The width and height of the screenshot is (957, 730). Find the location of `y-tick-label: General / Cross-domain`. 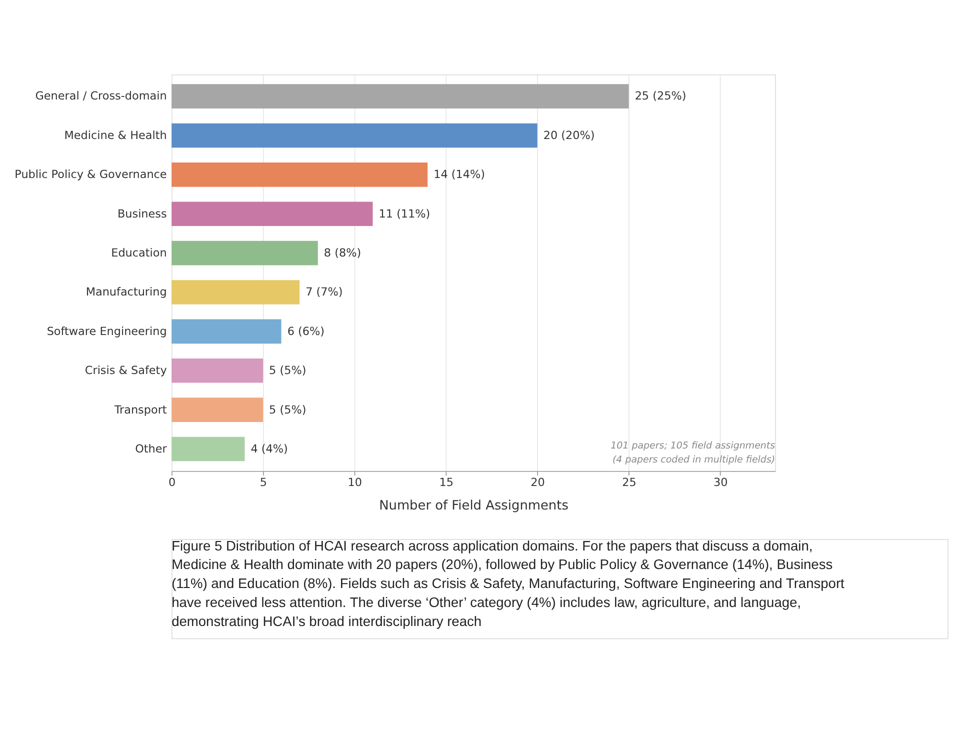

y-tick-label: General / Cross-domain is located at coordinates (101, 96).